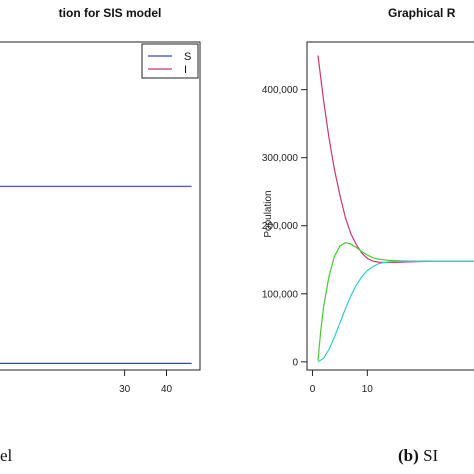 The width and height of the screenshot is (474, 474). Describe the element at coordinates (167, 389) in the screenshot. I see `panel-a-x-tick-label: 40` at that location.